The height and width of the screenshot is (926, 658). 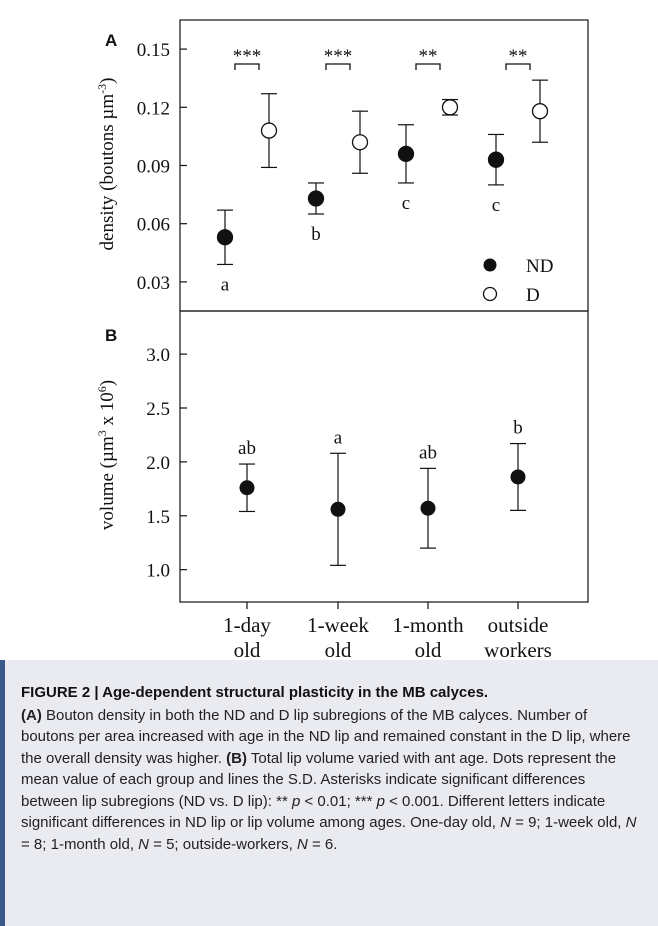 I want to click on panel-b-y-tick-label: 3.0, so click(x=158, y=355).